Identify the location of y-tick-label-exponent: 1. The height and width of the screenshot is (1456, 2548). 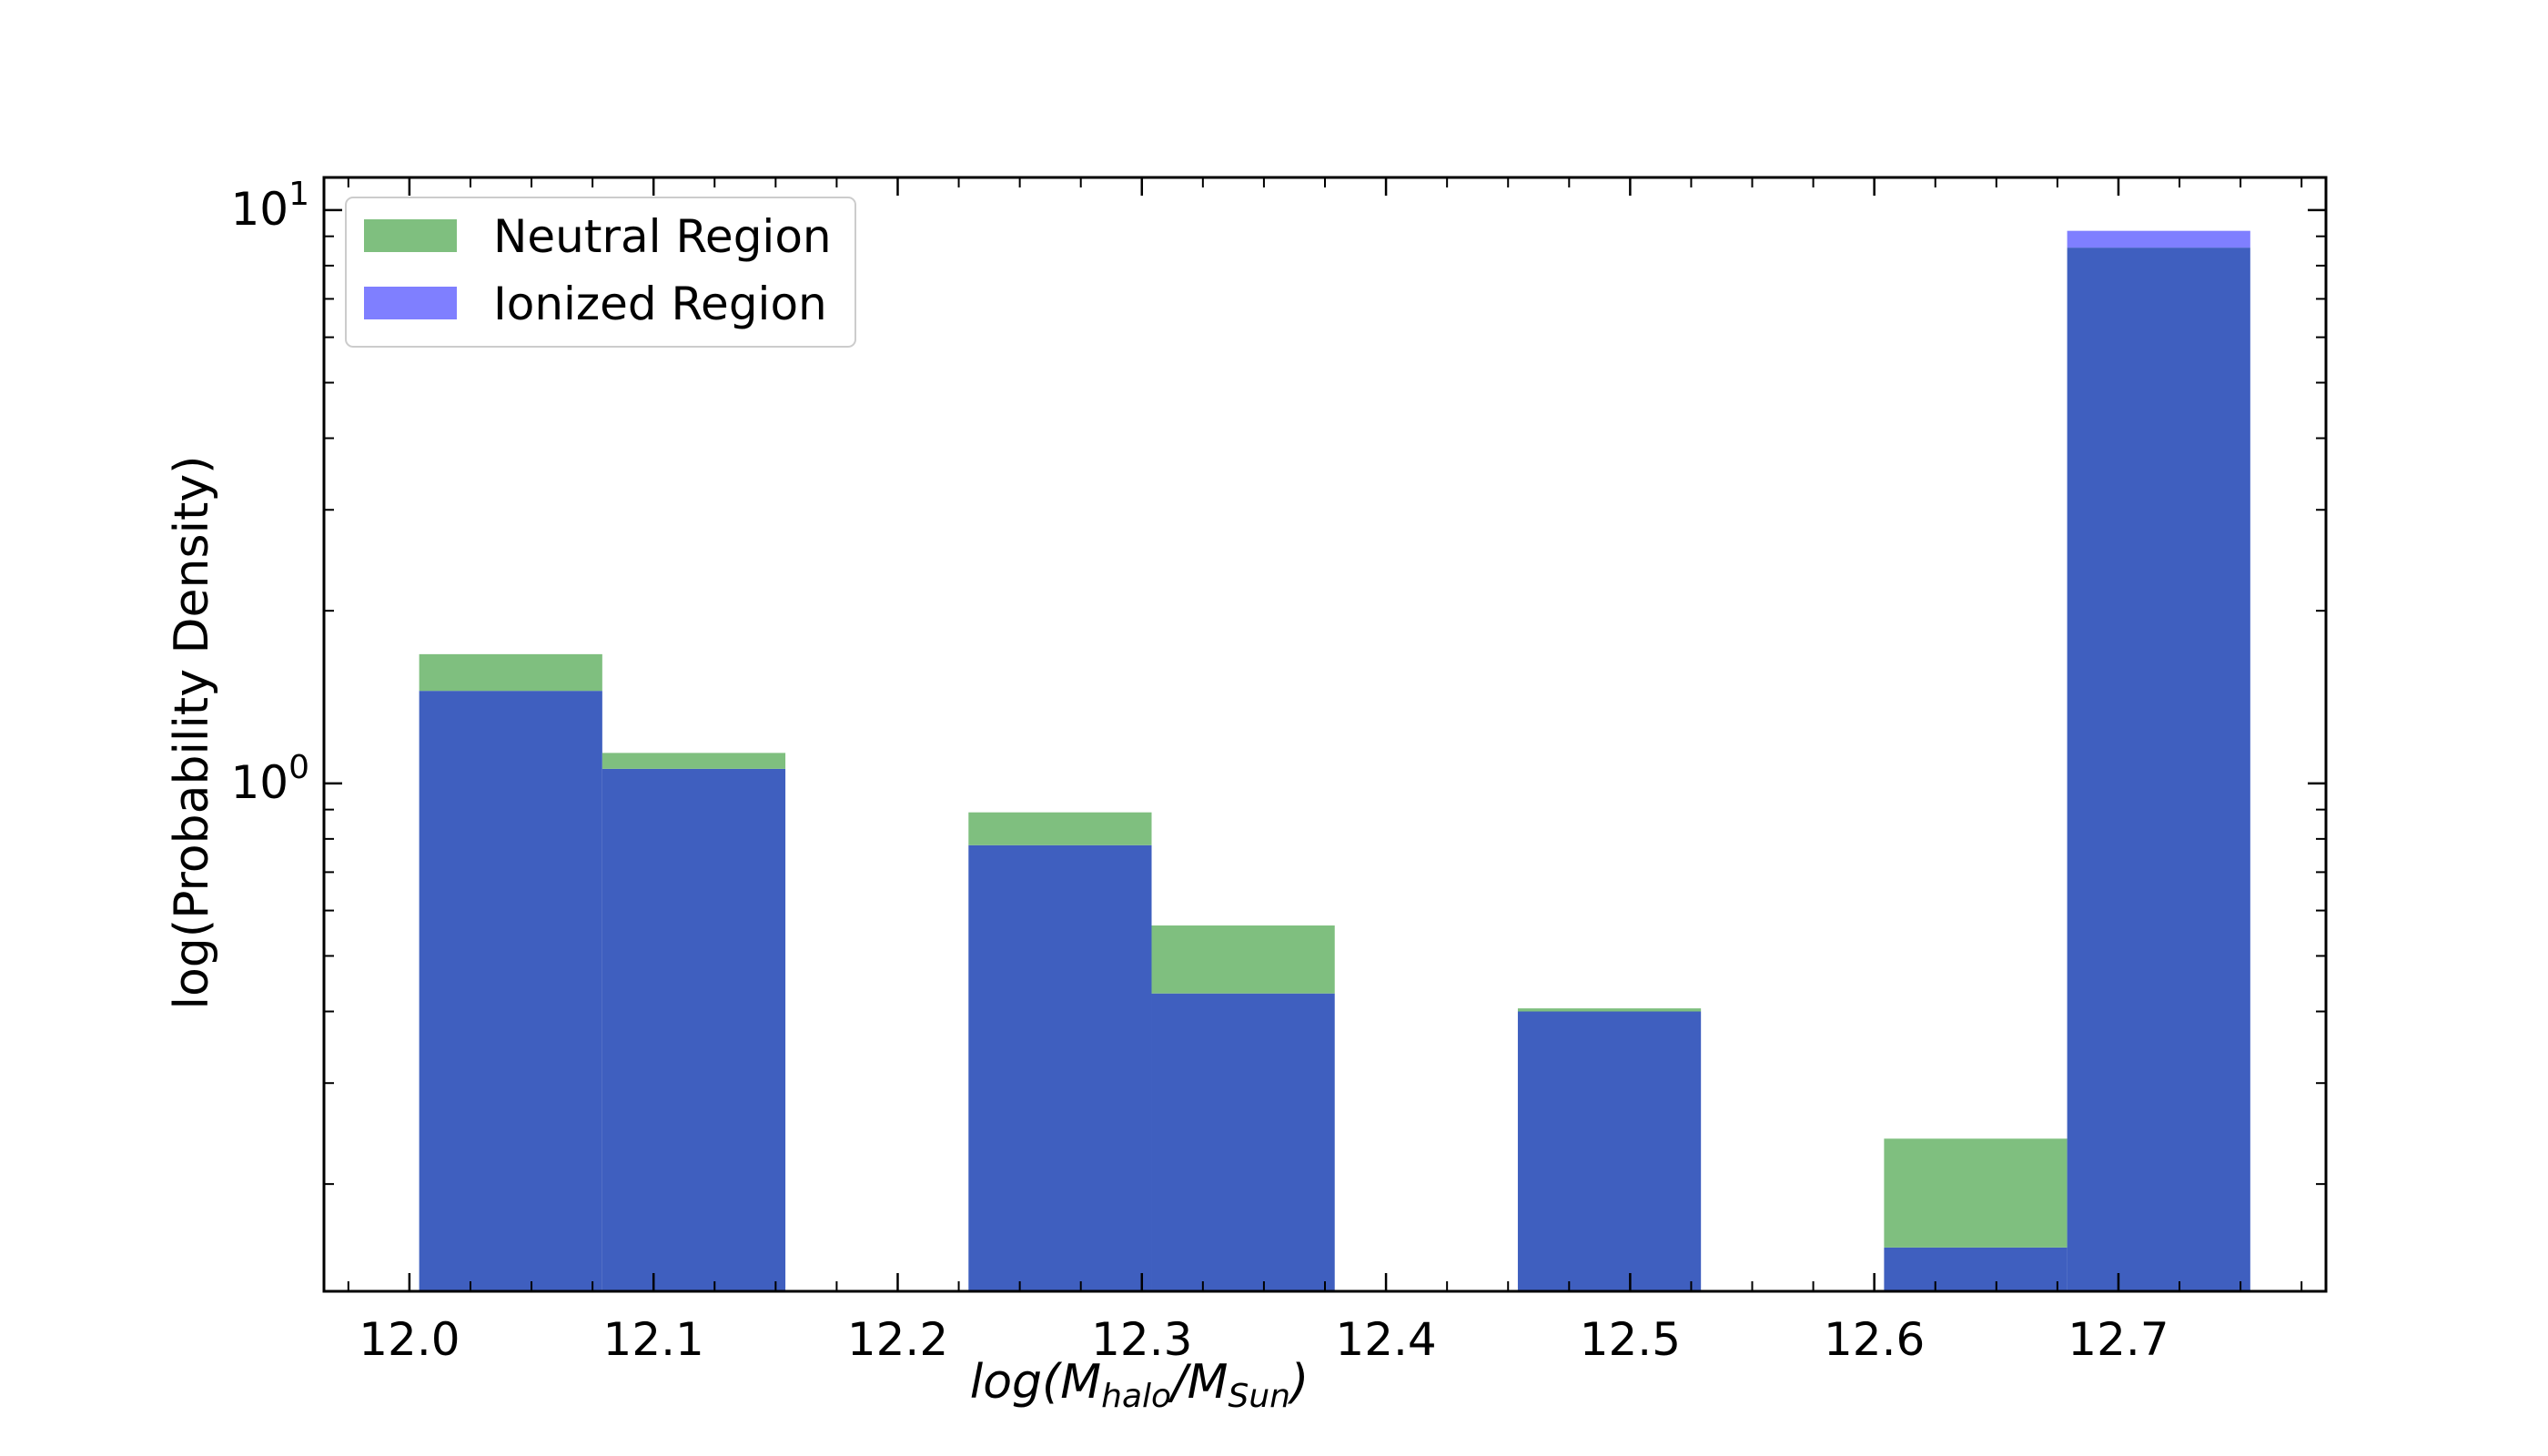
(299, 195).